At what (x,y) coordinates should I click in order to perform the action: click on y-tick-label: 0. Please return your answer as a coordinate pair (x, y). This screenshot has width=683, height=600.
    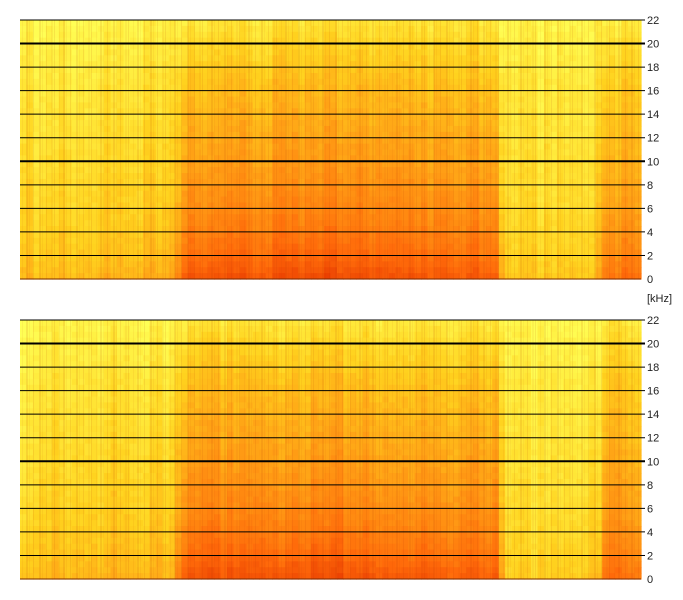
    Looking at the image, I should click on (650, 280).